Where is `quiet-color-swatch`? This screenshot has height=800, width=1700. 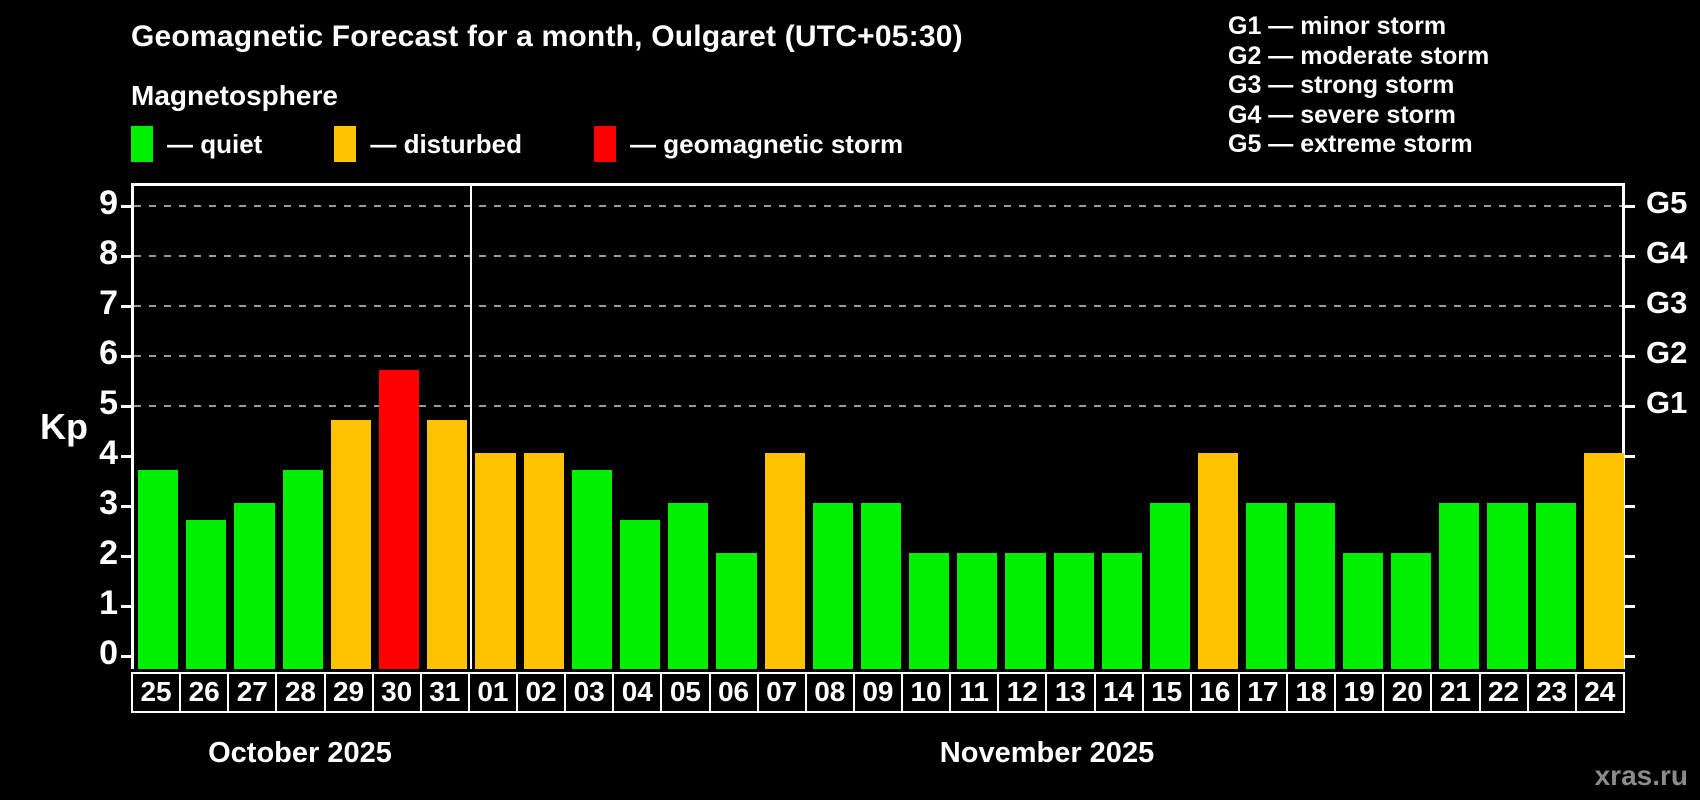
quiet-color-swatch is located at coordinates (142, 144).